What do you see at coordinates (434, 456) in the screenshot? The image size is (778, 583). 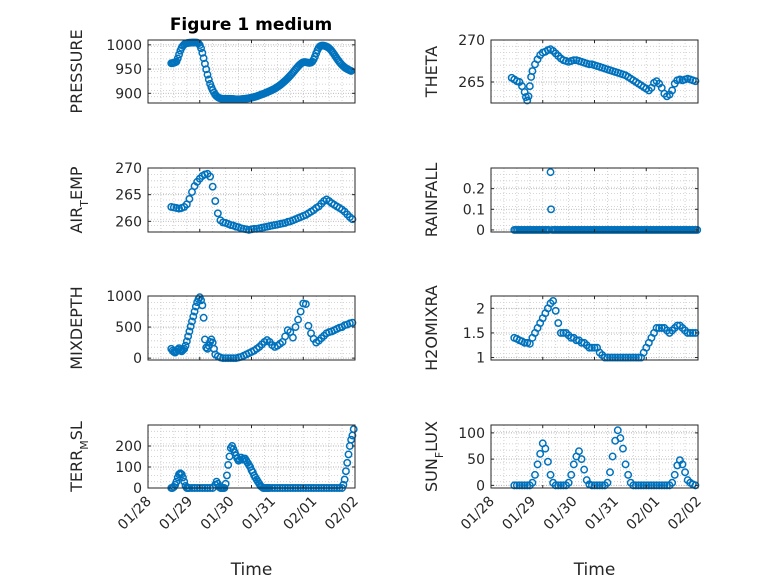 I see `y-axis-label: SUNFLUX` at bounding box center [434, 456].